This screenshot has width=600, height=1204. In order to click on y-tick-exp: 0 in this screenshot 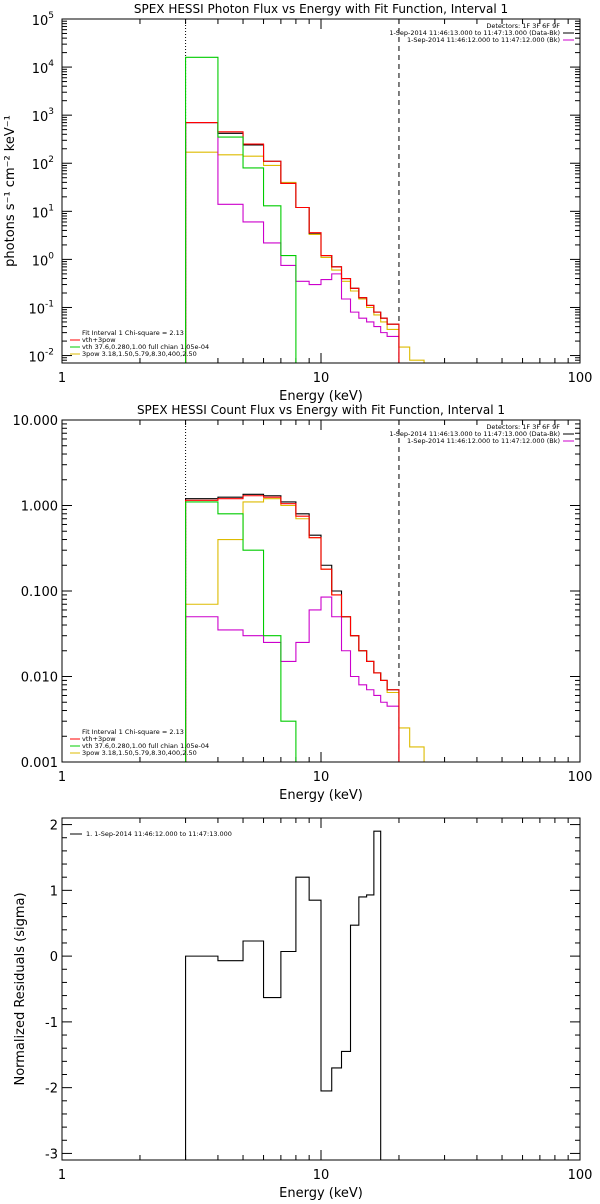, I will do `click(51, 256)`.